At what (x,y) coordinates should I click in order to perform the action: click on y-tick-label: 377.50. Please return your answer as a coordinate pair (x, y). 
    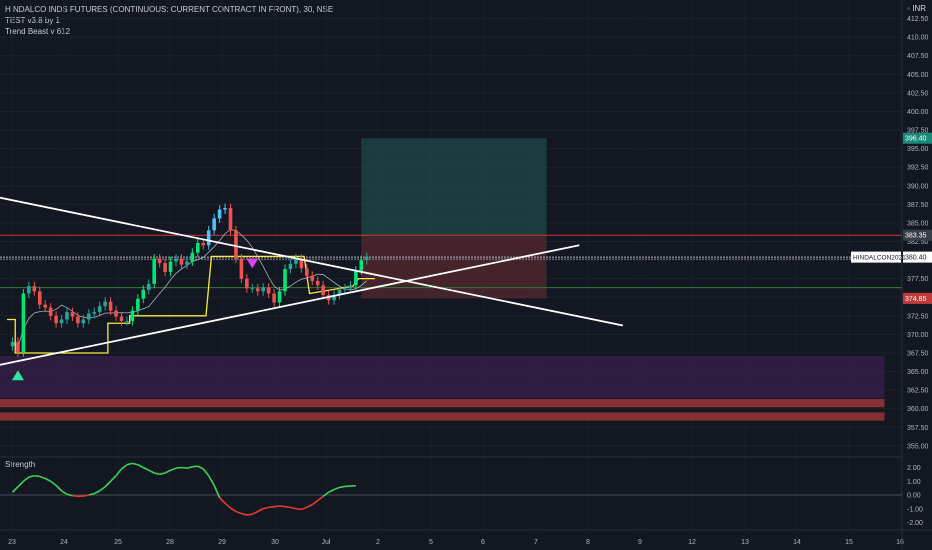
    Looking at the image, I should click on (918, 279).